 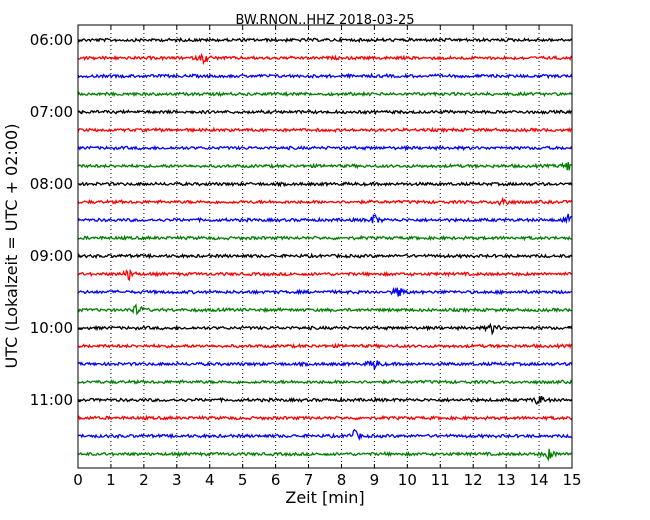 I want to click on x-tick-label: 7, so click(x=309, y=480).